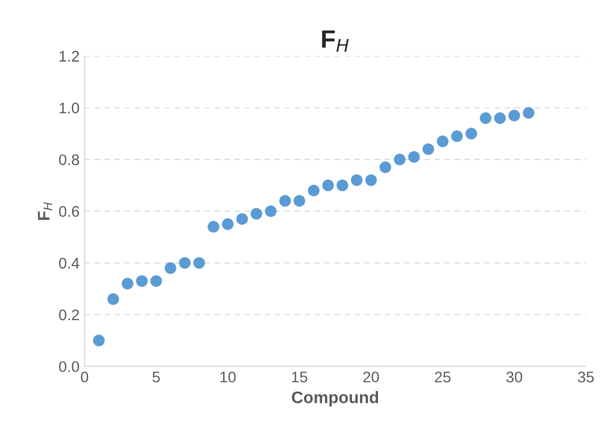 Image resolution: width=604 pixels, height=431 pixels. Describe the element at coordinates (300, 377) in the screenshot. I see `x-tick-label: 15` at that location.